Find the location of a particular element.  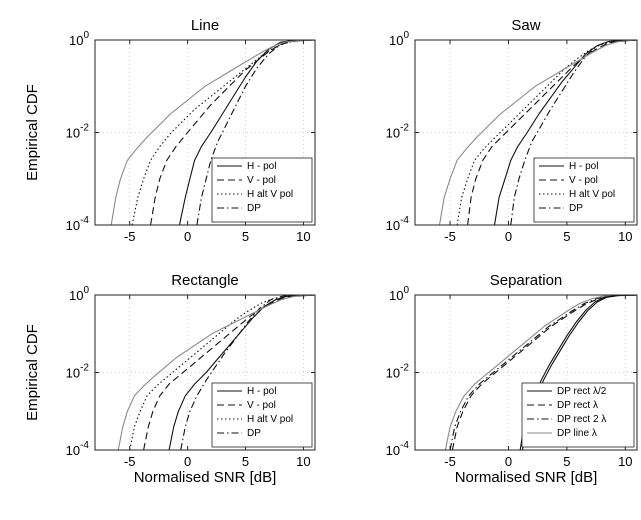

legend-label: DP rect 2 λ is located at coordinates (581, 419).